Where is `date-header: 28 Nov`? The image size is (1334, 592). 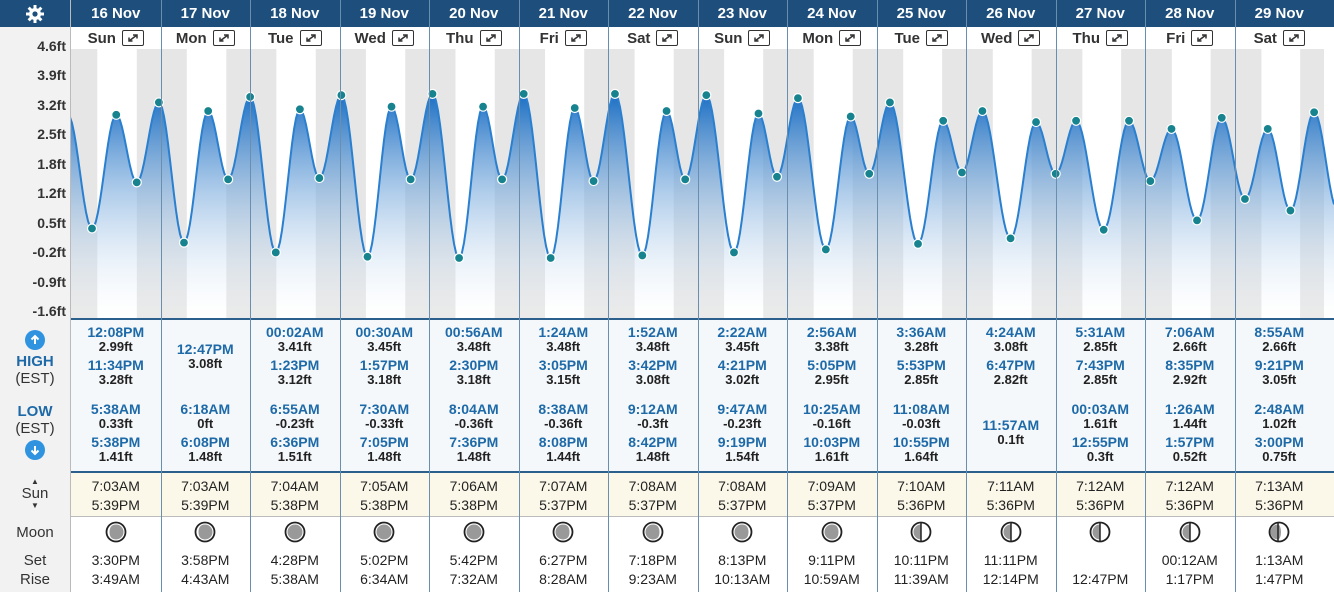
date-header: 28 Nov is located at coordinates (1190, 13).